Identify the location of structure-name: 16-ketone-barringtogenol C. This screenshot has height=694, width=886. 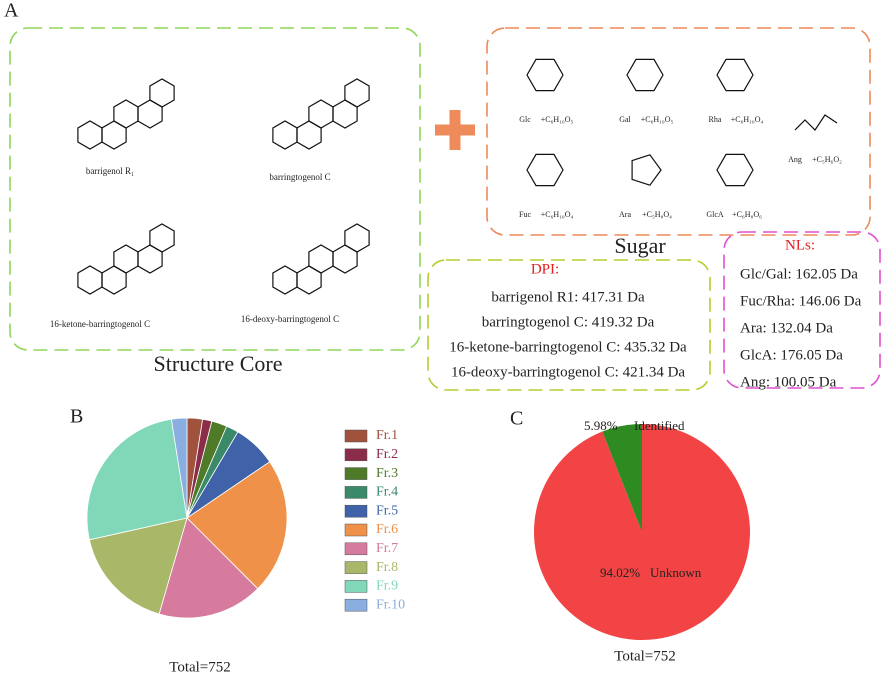
(100, 324).